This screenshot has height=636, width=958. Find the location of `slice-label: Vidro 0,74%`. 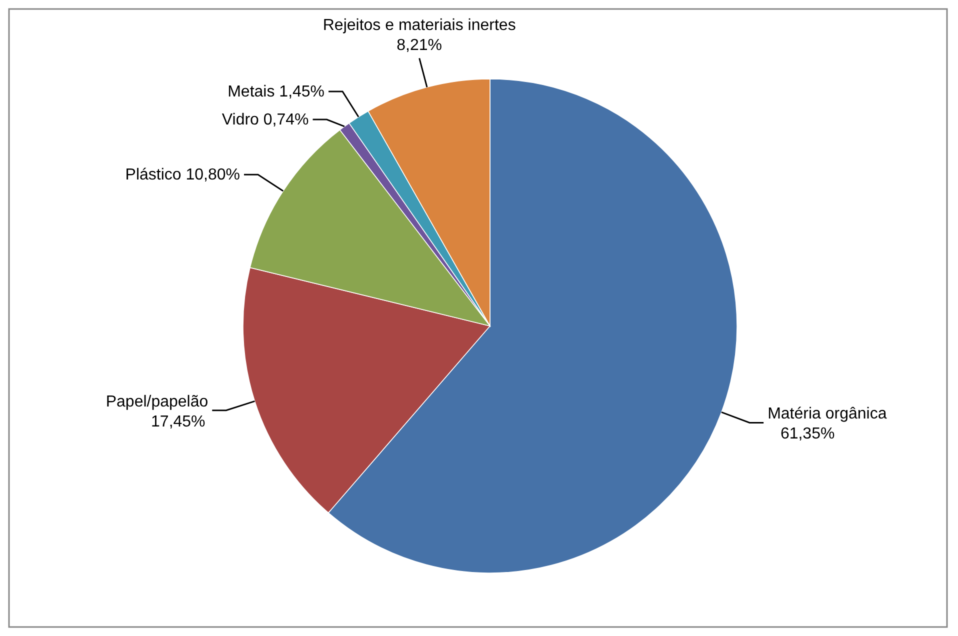

slice-label: Vidro 0,74% is located at coordinates (265, 120).